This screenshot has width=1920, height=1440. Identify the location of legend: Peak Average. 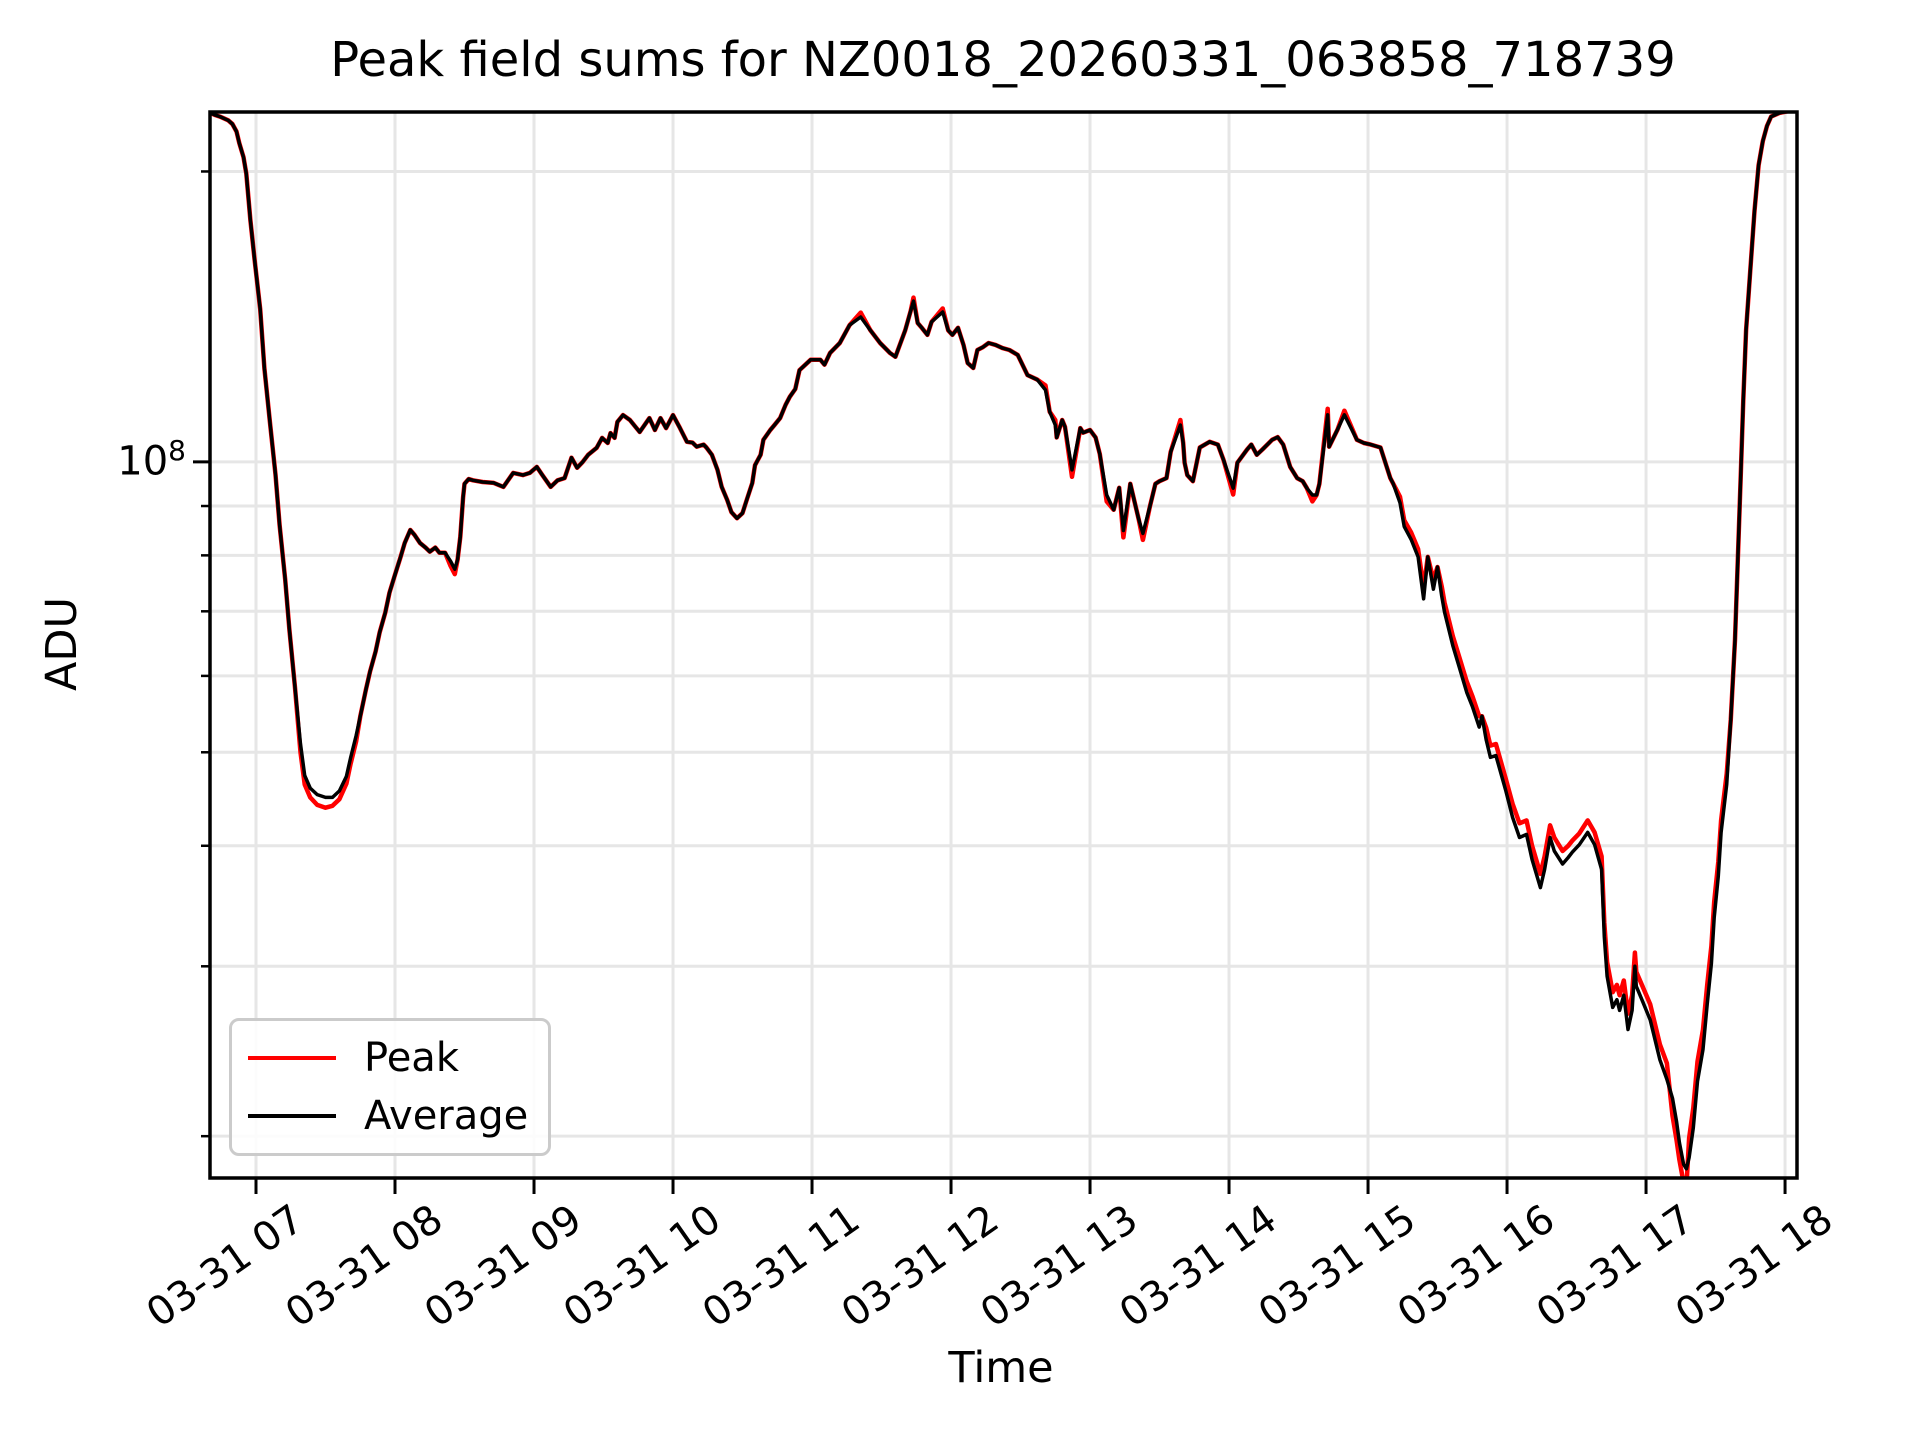
(390, 1087).